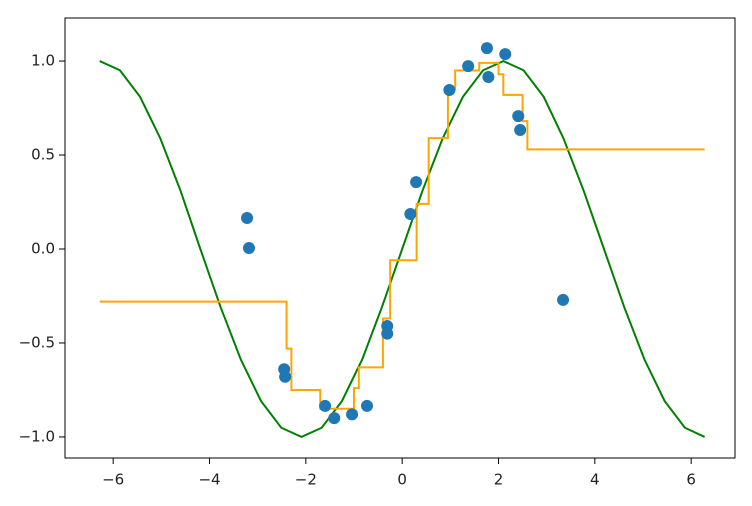 The width and height of the screenshot is (752, 506). What do you see at coordinates (499, 480) in the screenshot?
I see `x-tick-label: 2` at bounding box center [499, 480].